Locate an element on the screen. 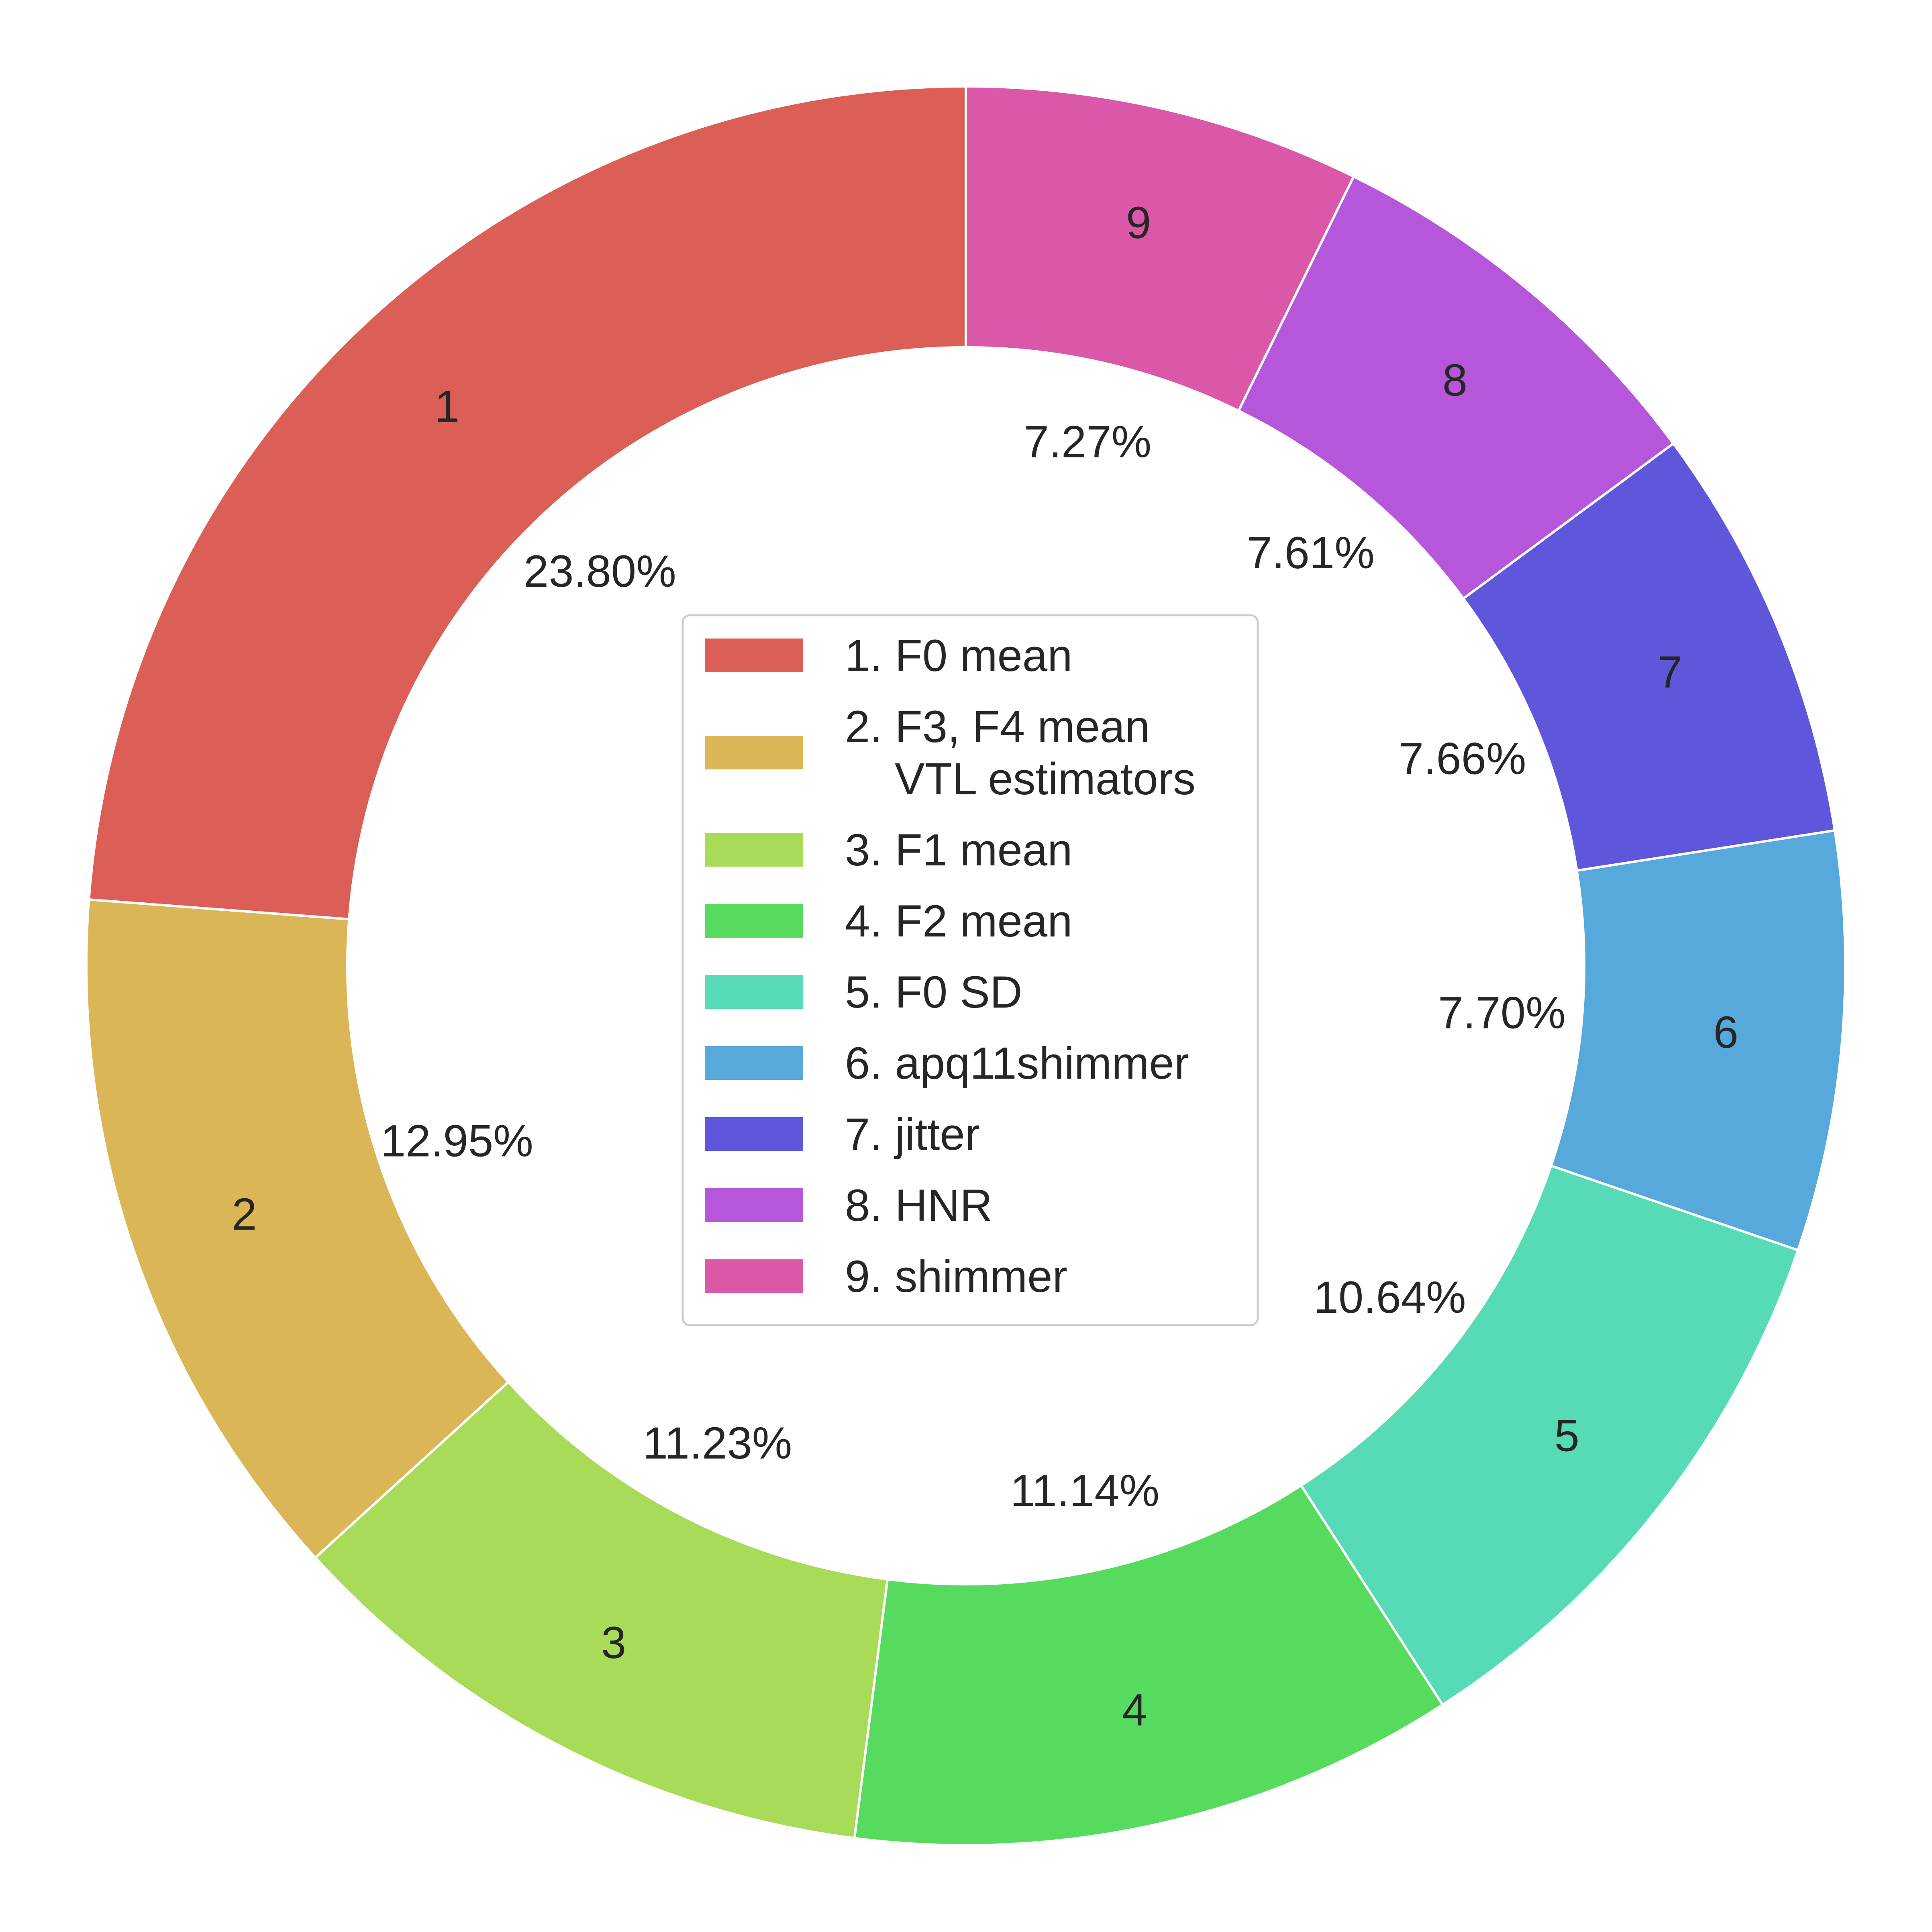  slice-index-label-8: 8 is located at coordinates (1454, 380).